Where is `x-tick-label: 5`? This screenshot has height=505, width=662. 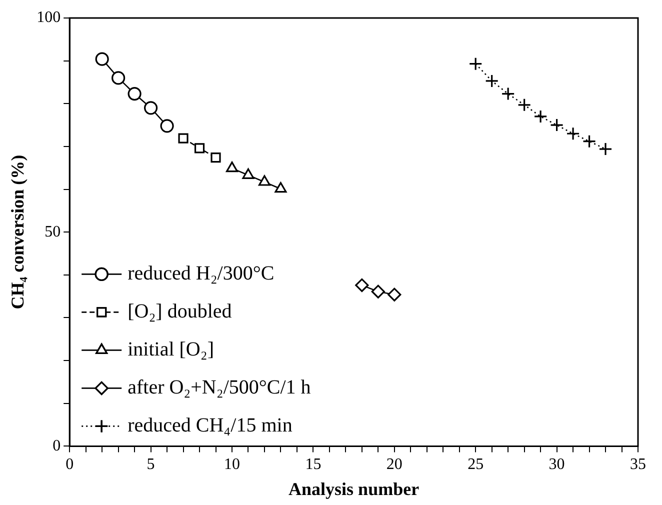 x-tick-label: 5 is located at coordinates (150, 465).